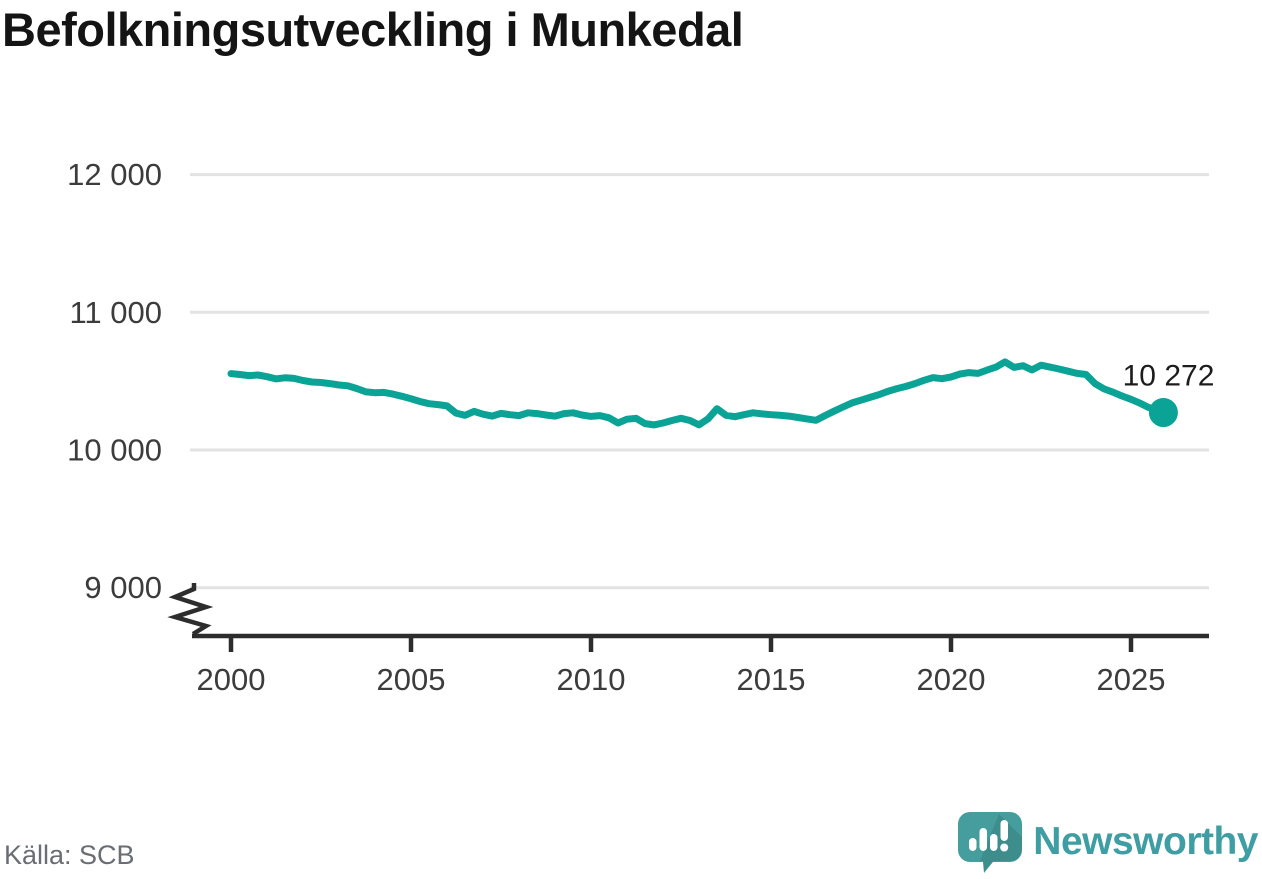  I want to click on source-note: Källa: SCB, so click(69, 855).